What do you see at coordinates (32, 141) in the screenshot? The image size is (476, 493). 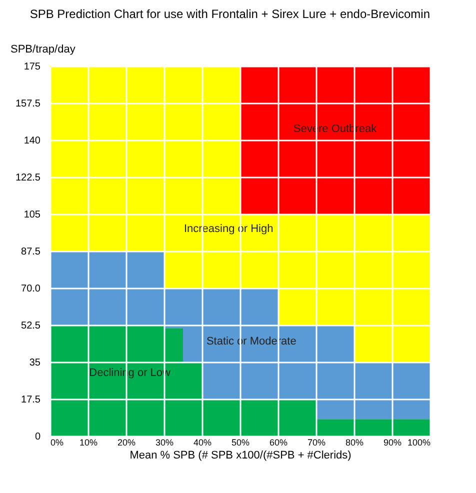 I see `y-tick-label: 140` at bounding box center [32, 141].